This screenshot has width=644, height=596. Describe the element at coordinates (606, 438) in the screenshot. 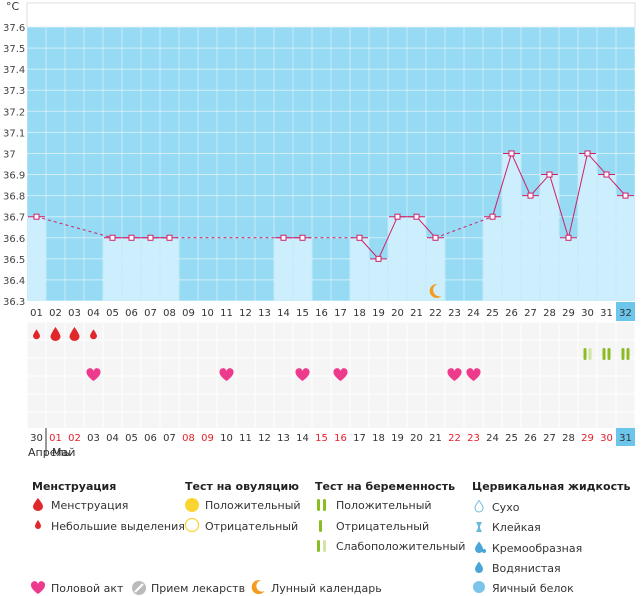

I see `date-label: 30` at that location.